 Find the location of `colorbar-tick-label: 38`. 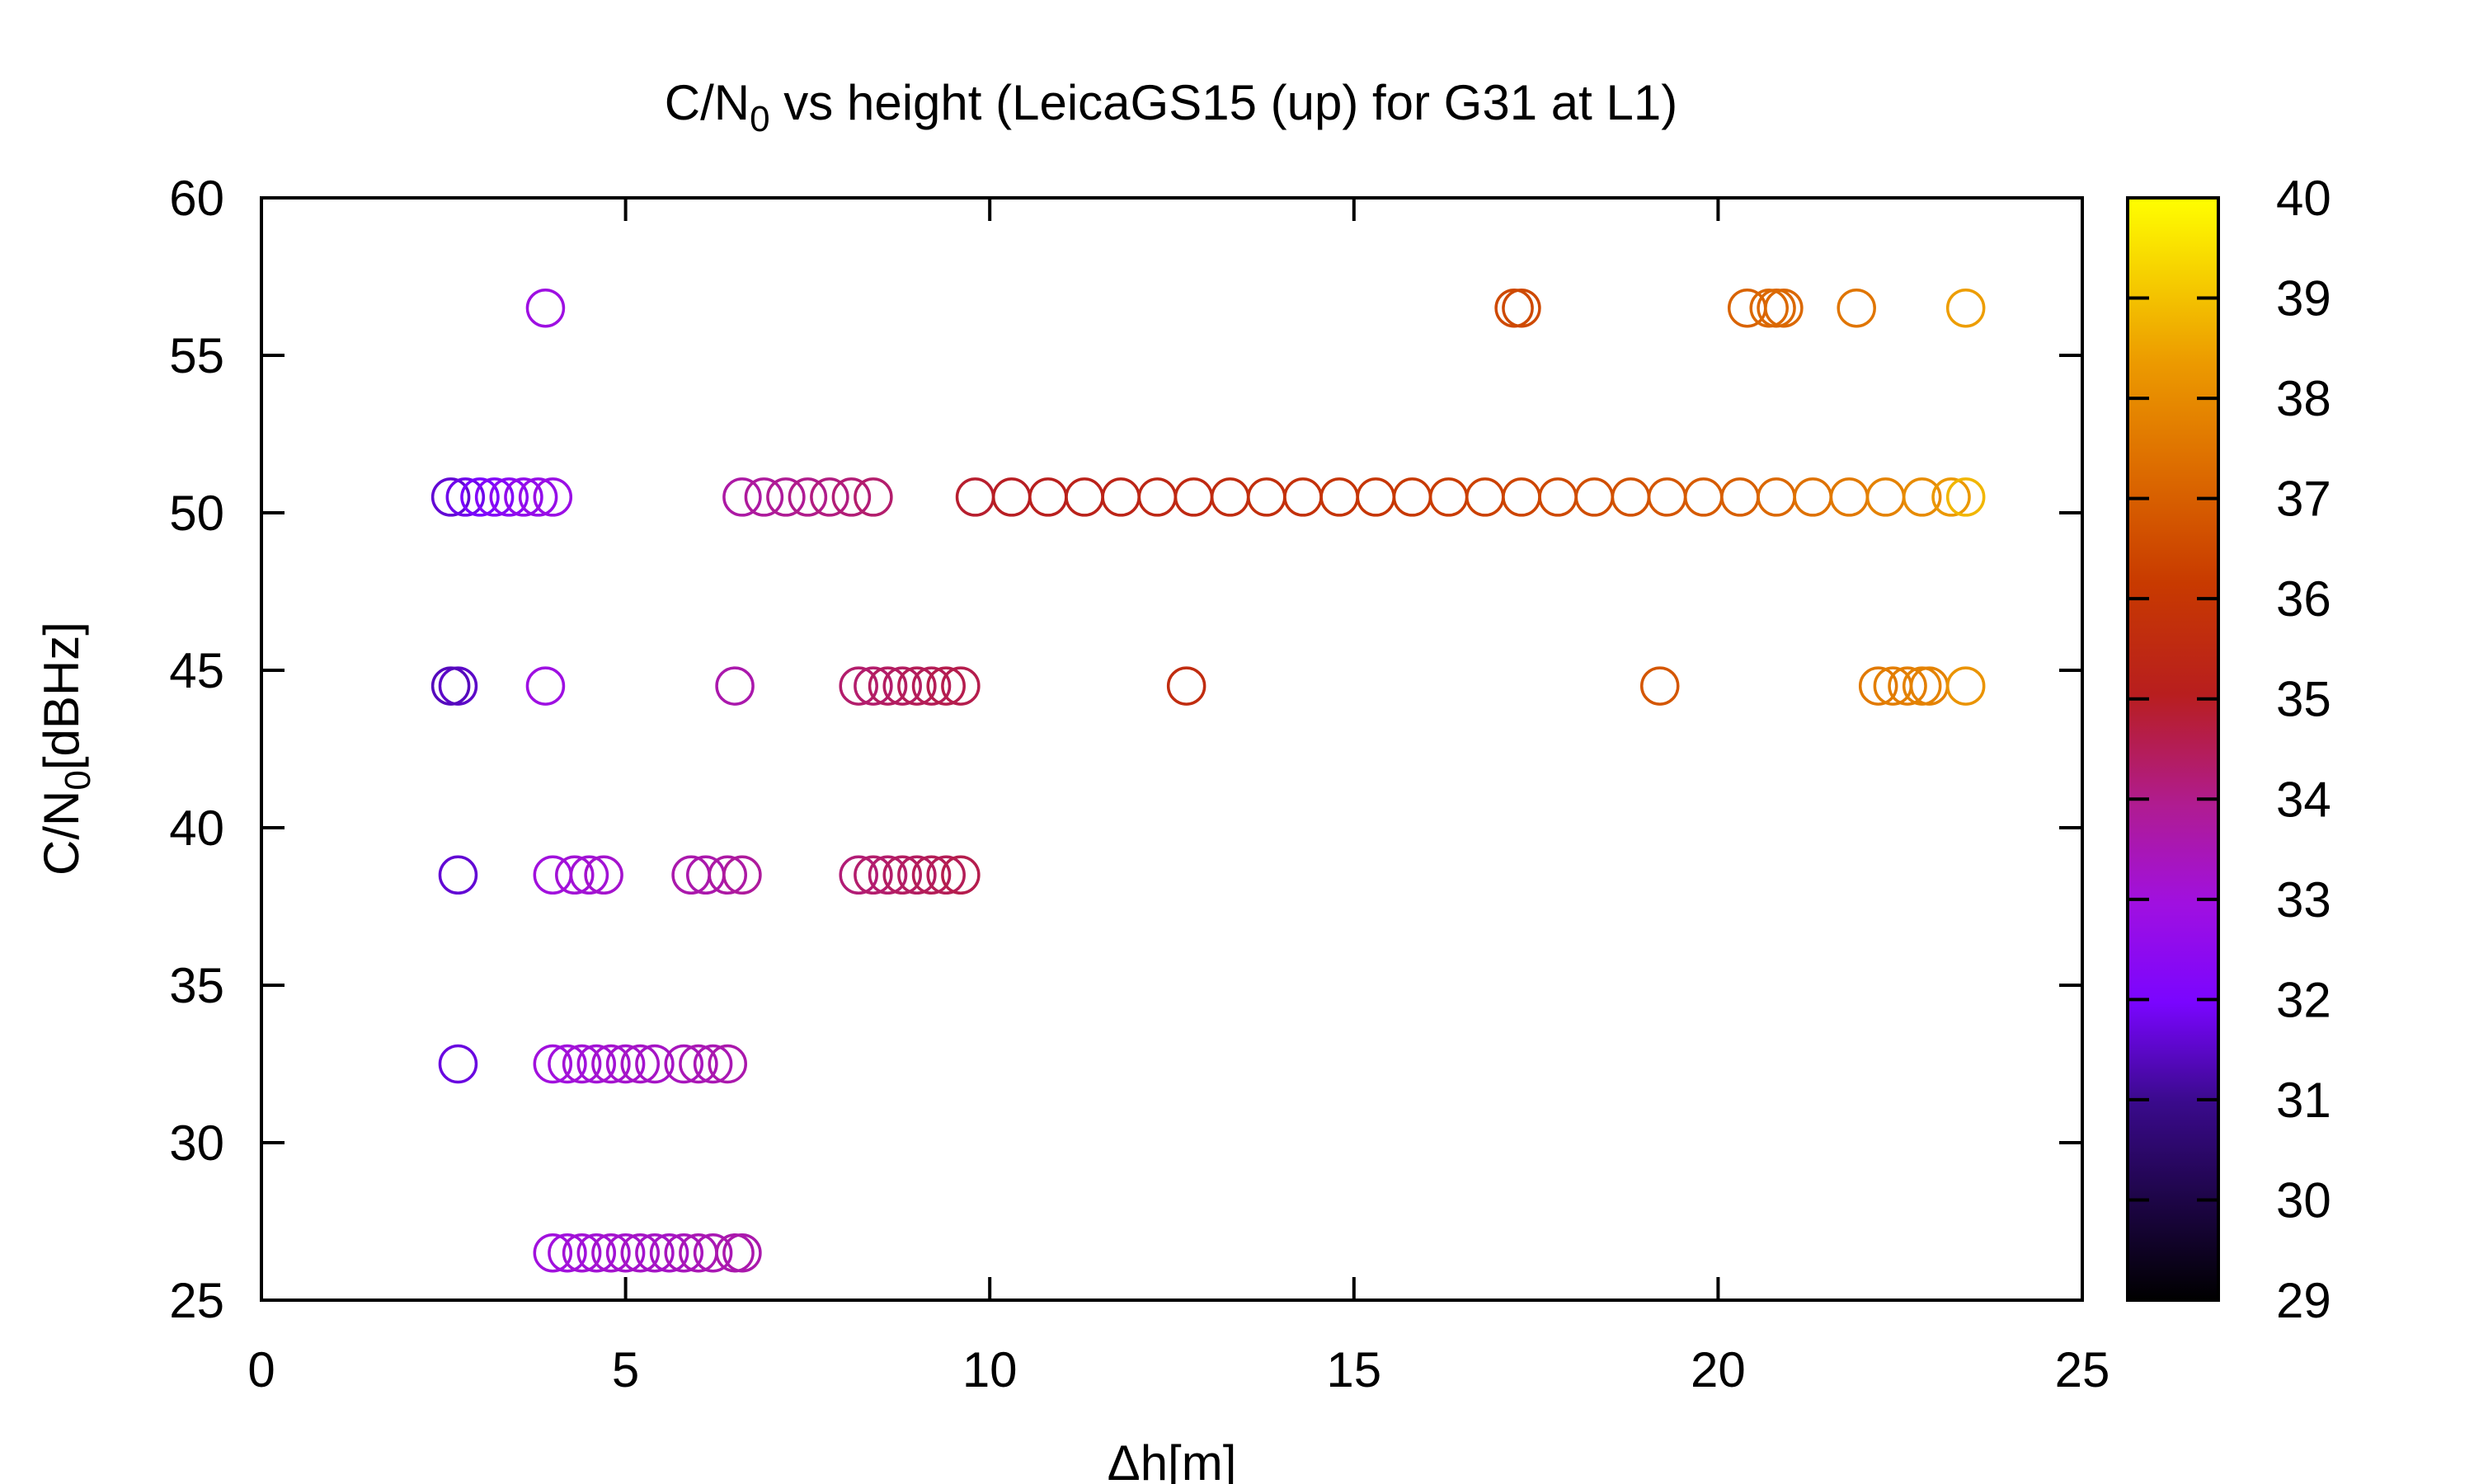

colorbar-tick-label: 38 is located at coordinates (2303, 398).